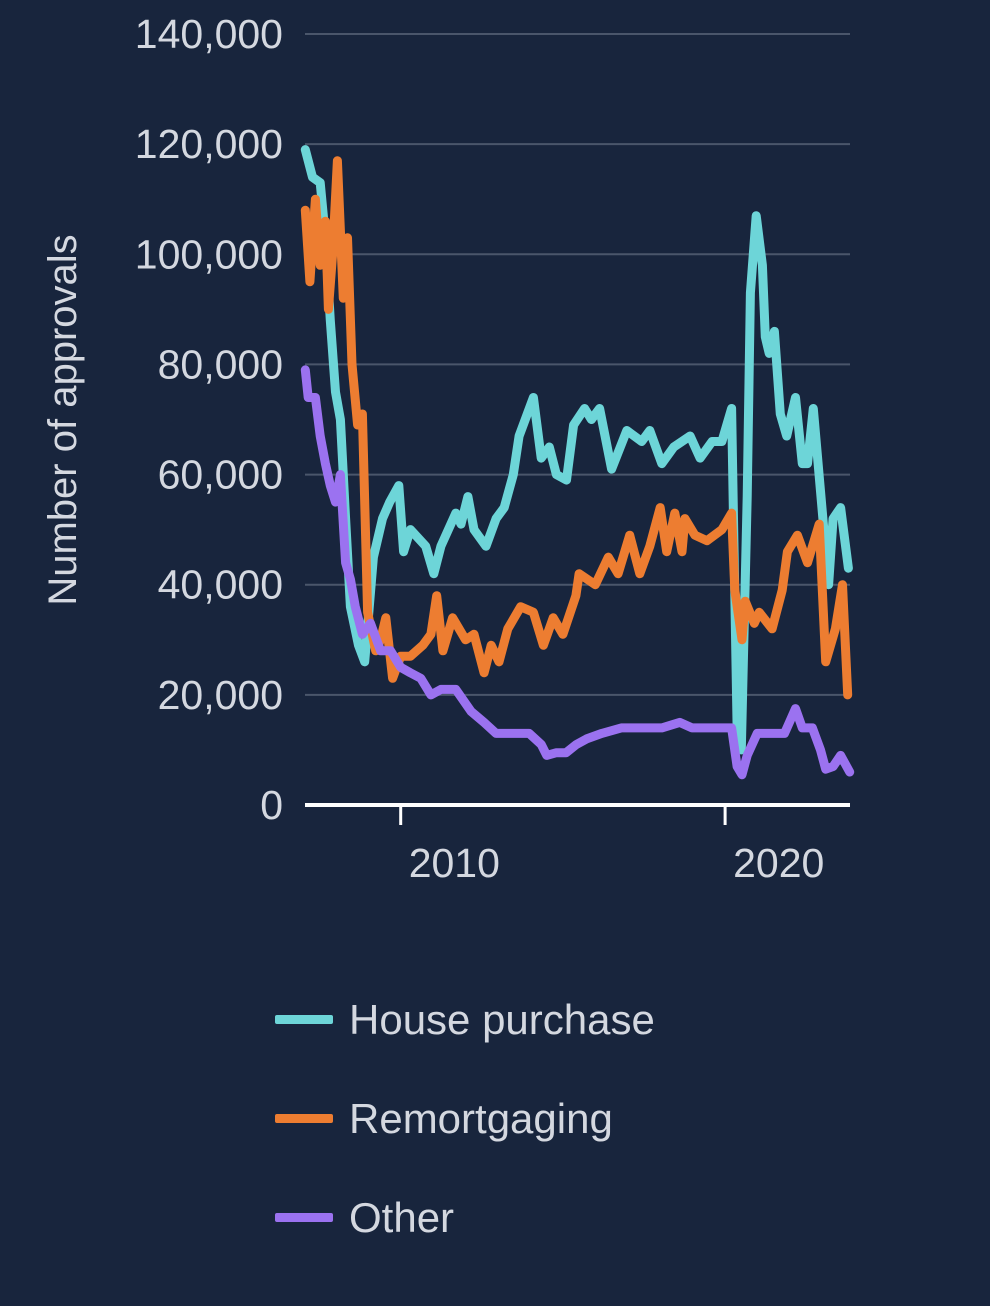 The height and width of the screenshot is (1306, 990). I want to click on y-tick-label: 20,000, so click(220, 695).